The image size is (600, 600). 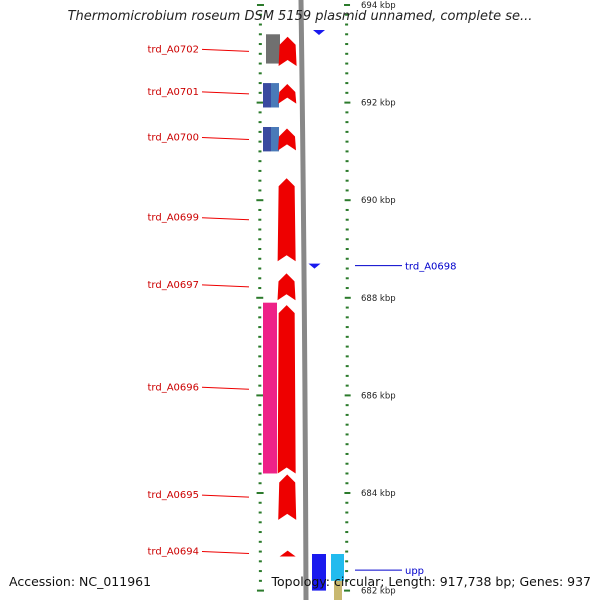 What do you see at coordinates (414, 571) in the screenshot?
I see `gene-label: upp` at bounding box center [414, 571].